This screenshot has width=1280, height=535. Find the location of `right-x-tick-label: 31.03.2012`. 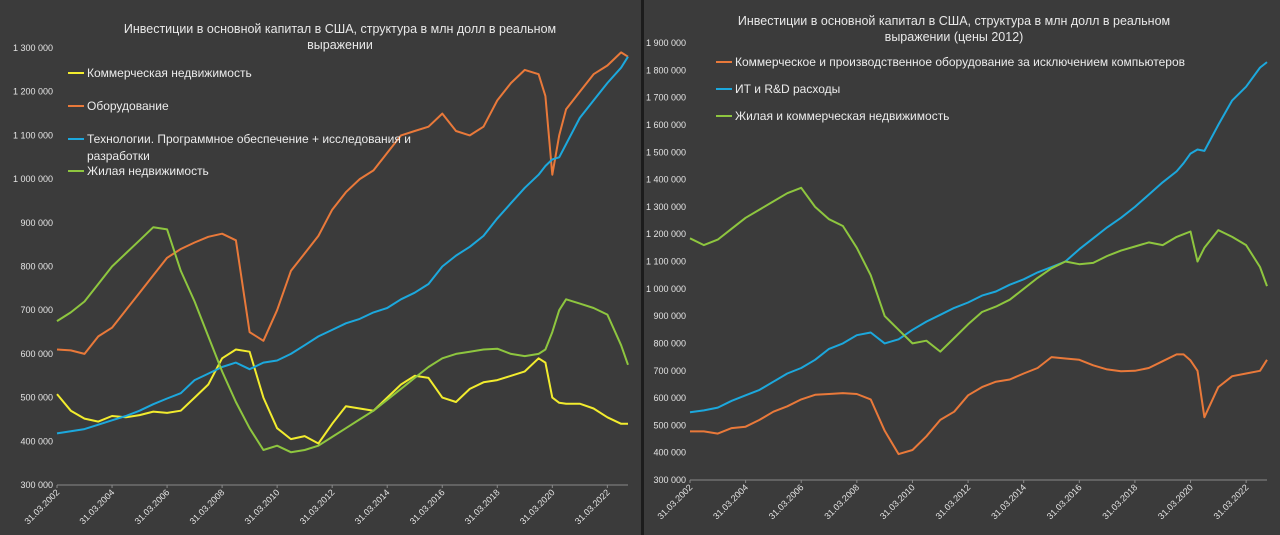

right-x-tick-label: 31.03.2012 is located at coordinates (953, 501).